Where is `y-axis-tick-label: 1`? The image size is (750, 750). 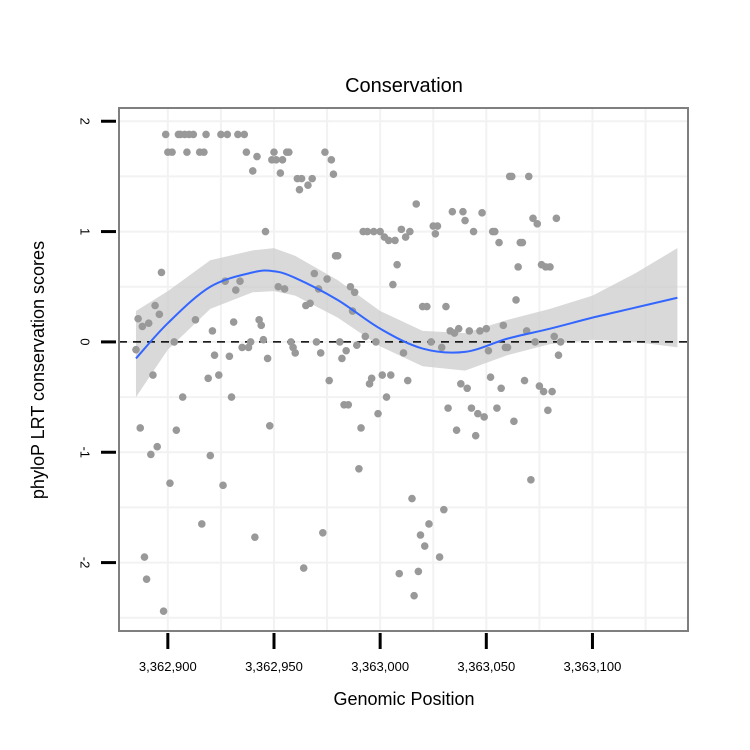
y-axis-tick-label: 1 is located at coordinates (84, 231).